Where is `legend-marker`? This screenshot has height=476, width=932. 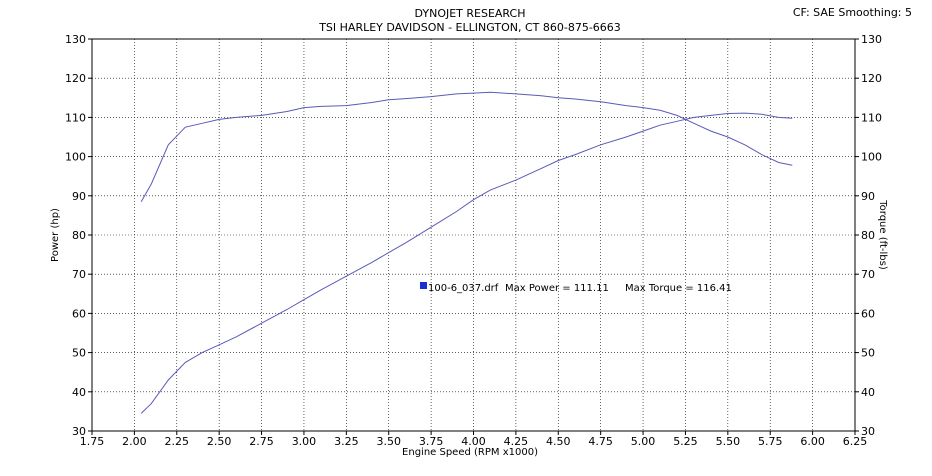 legend-marker is located at coordinates (423, 285).